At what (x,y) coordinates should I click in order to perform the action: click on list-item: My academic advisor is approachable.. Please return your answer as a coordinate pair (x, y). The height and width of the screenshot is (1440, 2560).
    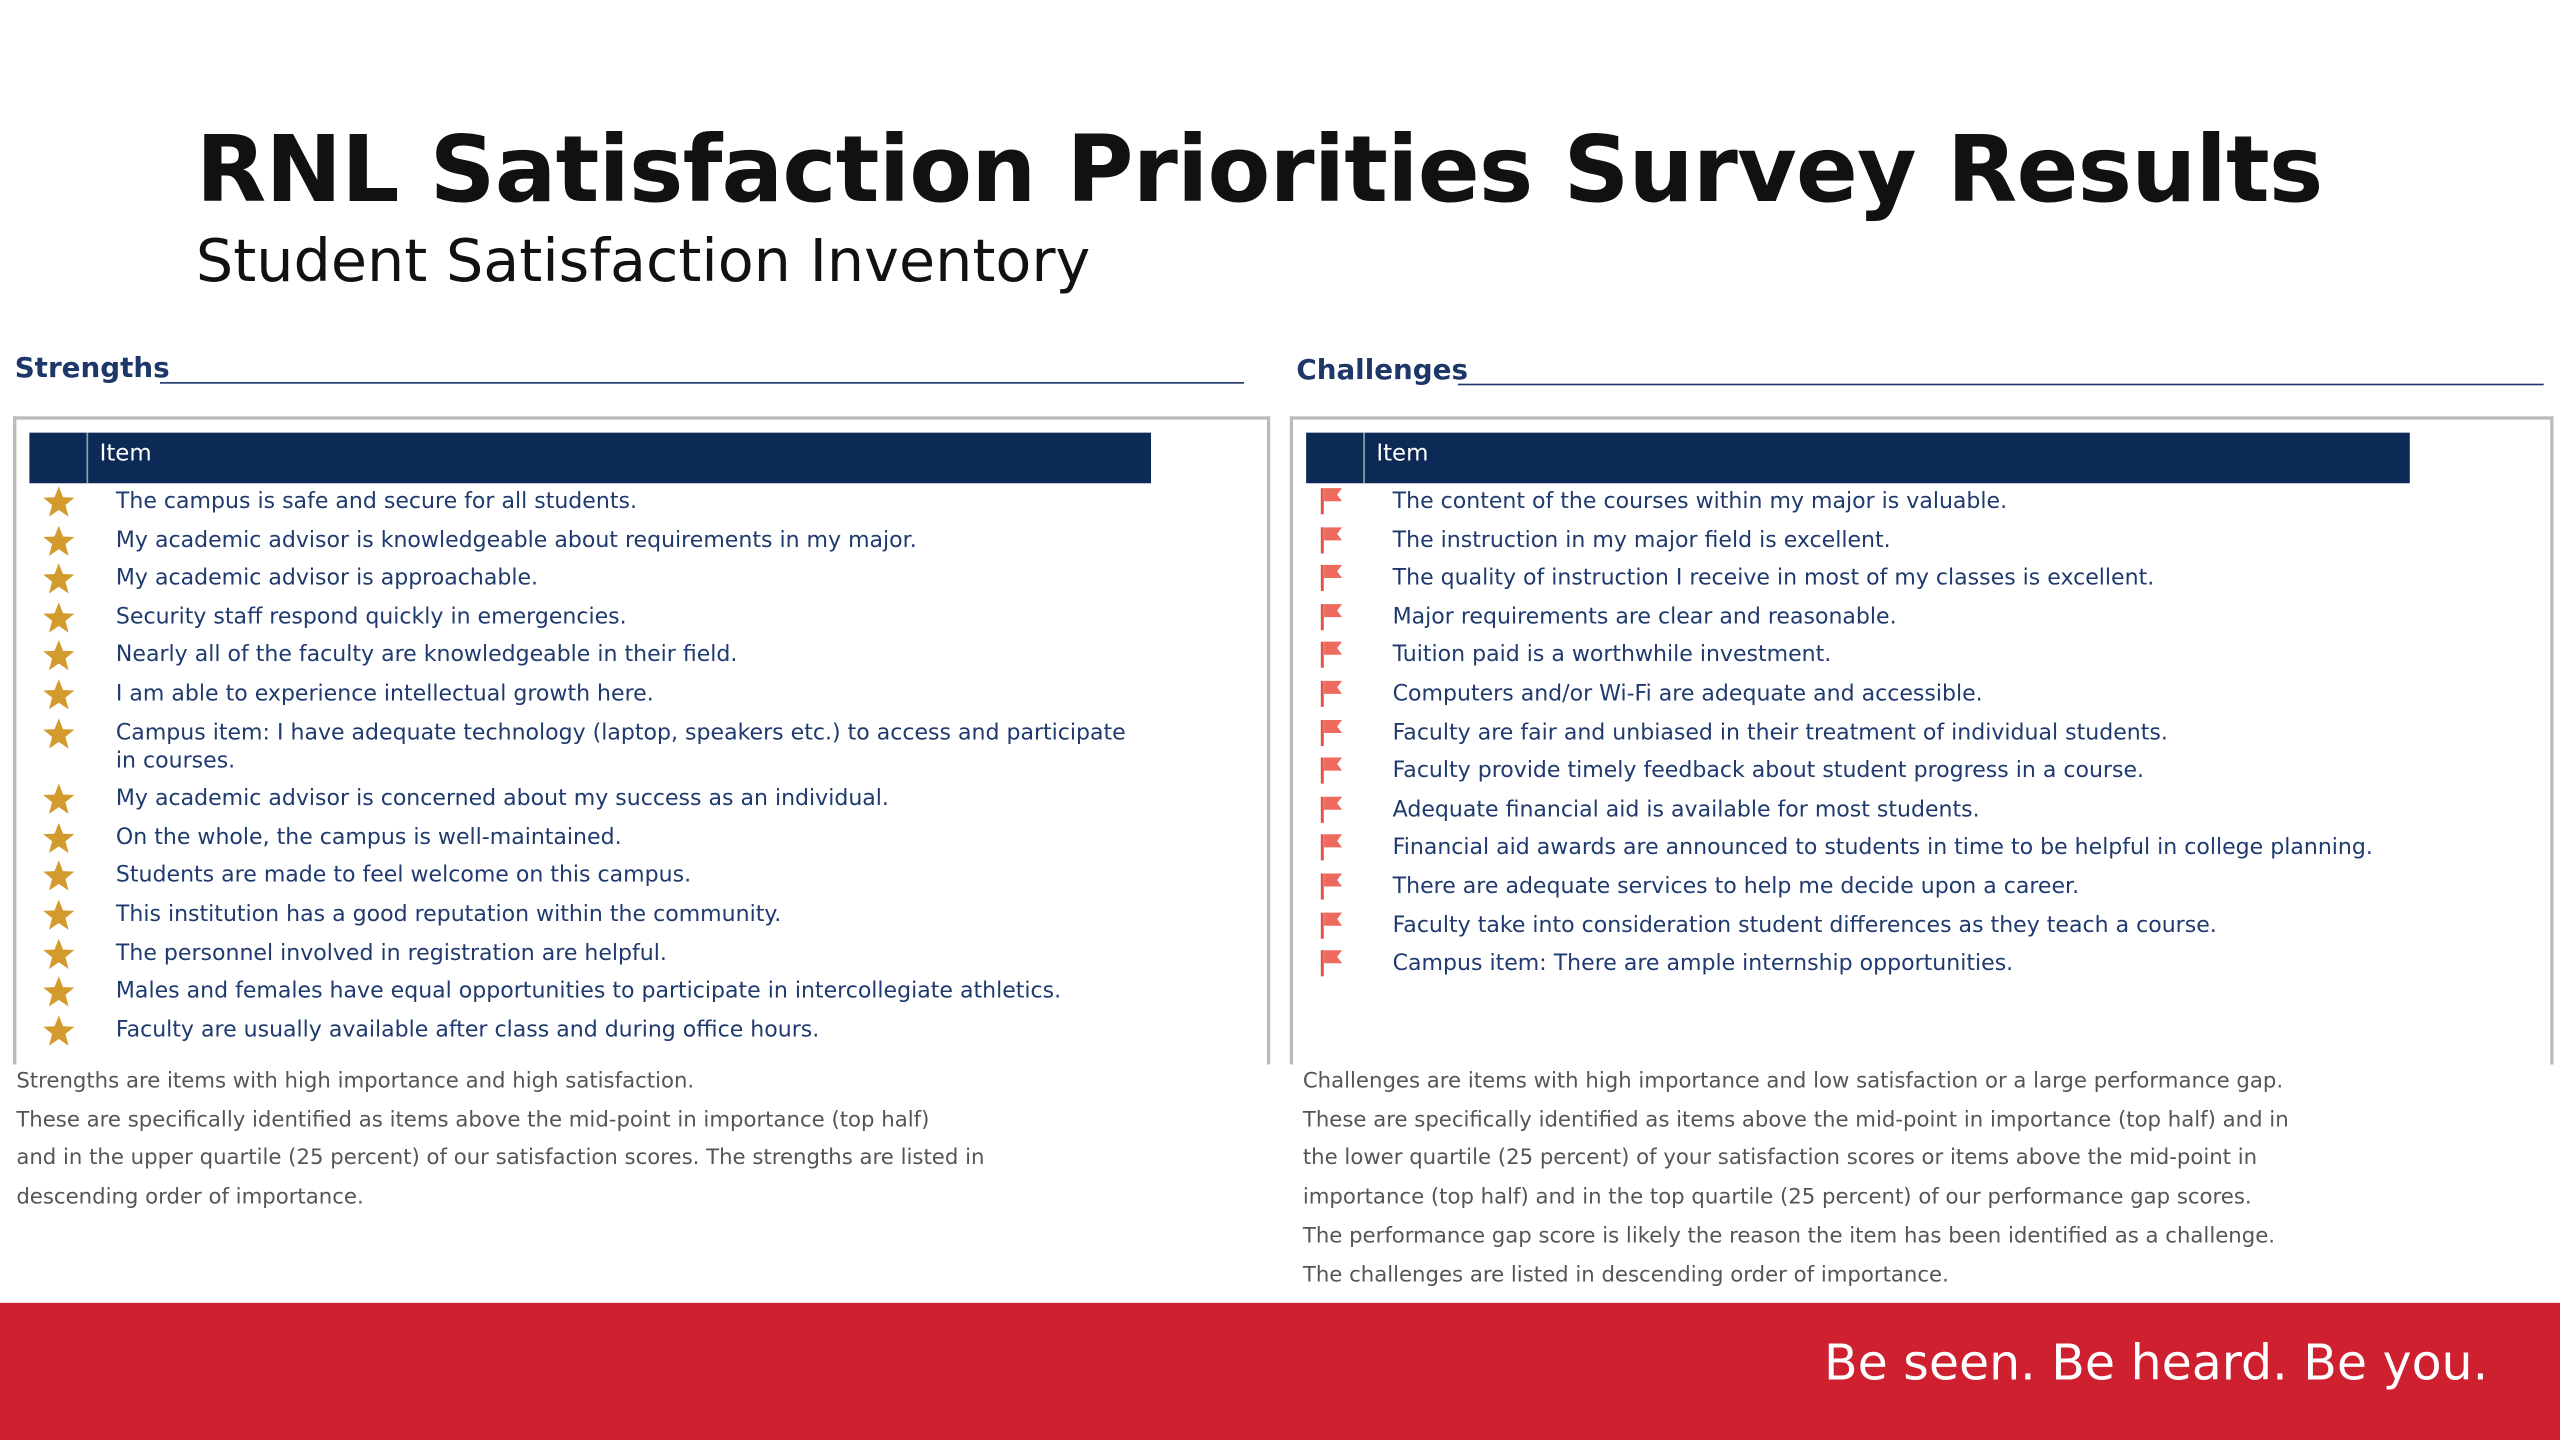
    Looking at the image, I should click on (584, 578).